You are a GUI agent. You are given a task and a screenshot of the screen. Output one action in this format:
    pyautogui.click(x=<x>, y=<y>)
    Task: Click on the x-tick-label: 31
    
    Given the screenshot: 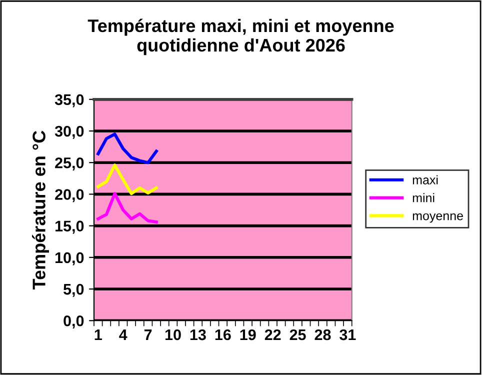 What is the action you would take?
    pyautogui.click(x=348, y=334)
    